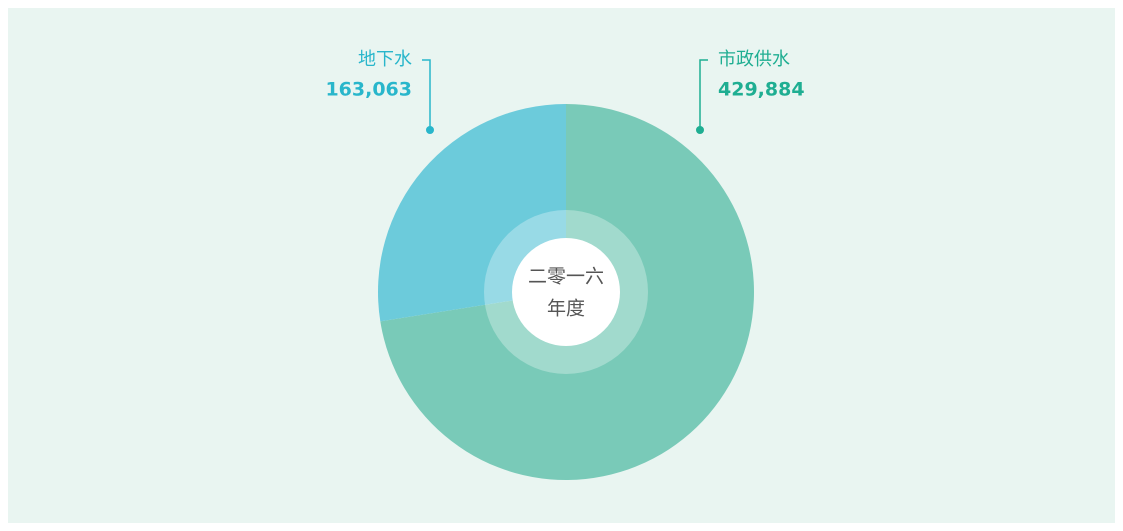 The image size is (1123, 531). Describe the element at coordinates (761, 90) in the screenshot. I see `value-label: 429,884` at that location.